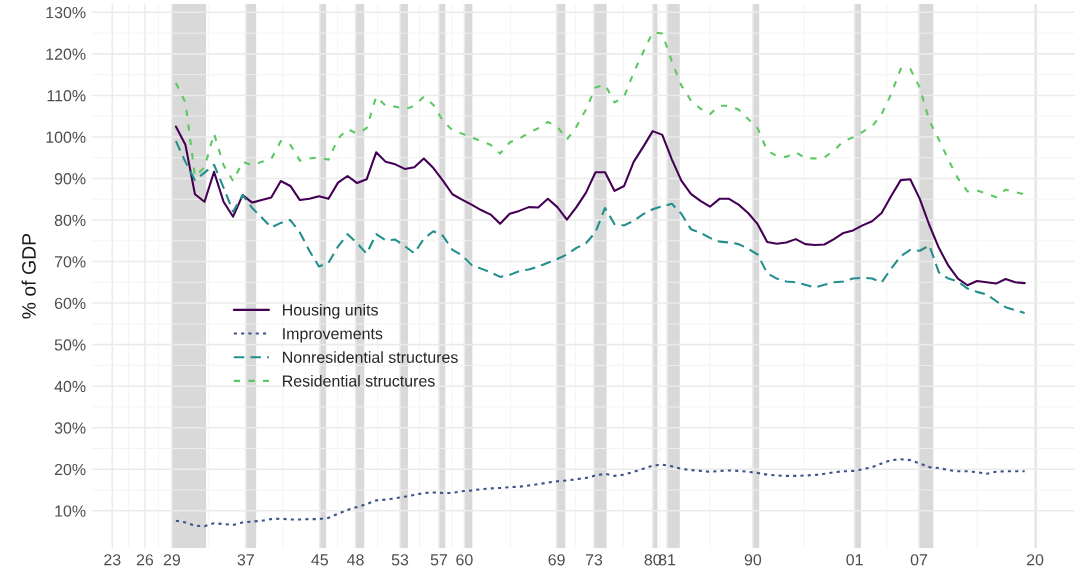 Image resolution: width=1078 pixels, height=574 pixels. Describe the element at coordinates (70, 469) in the screenshot. I see `y-tick-label: 20%` at that location.